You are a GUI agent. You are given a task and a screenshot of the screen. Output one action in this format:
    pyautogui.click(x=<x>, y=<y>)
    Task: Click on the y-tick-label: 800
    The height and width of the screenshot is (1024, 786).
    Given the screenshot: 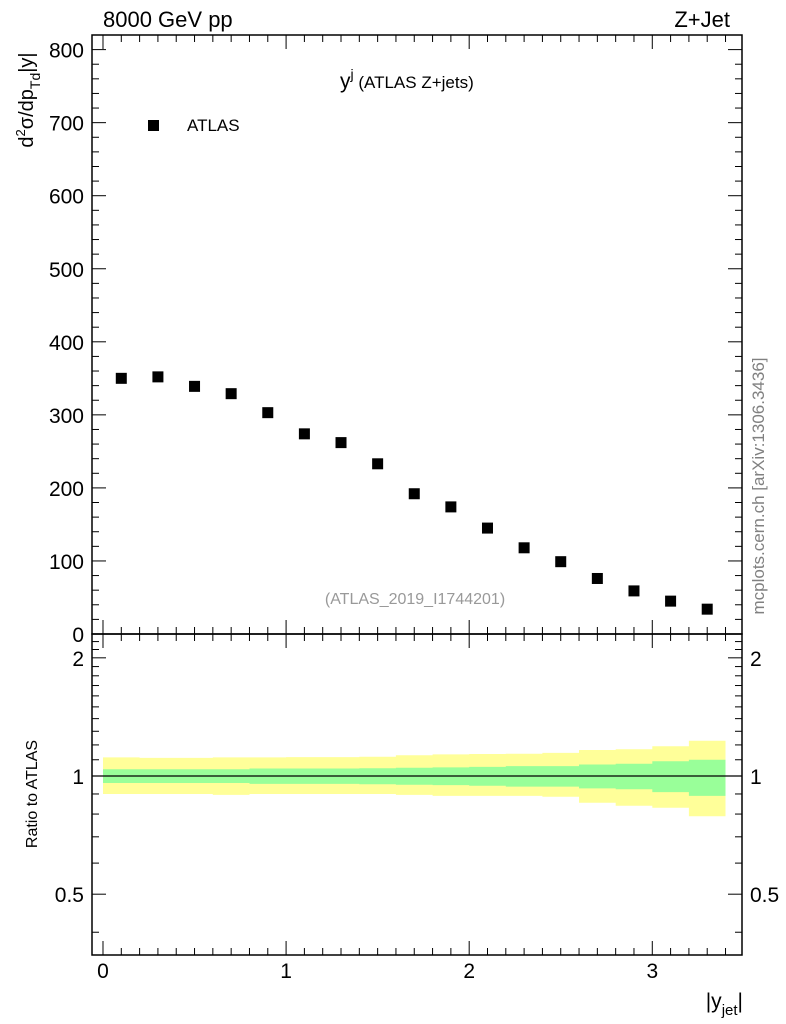 What is the action you would take?
    pyautogui.click(x=66, y=51)
    